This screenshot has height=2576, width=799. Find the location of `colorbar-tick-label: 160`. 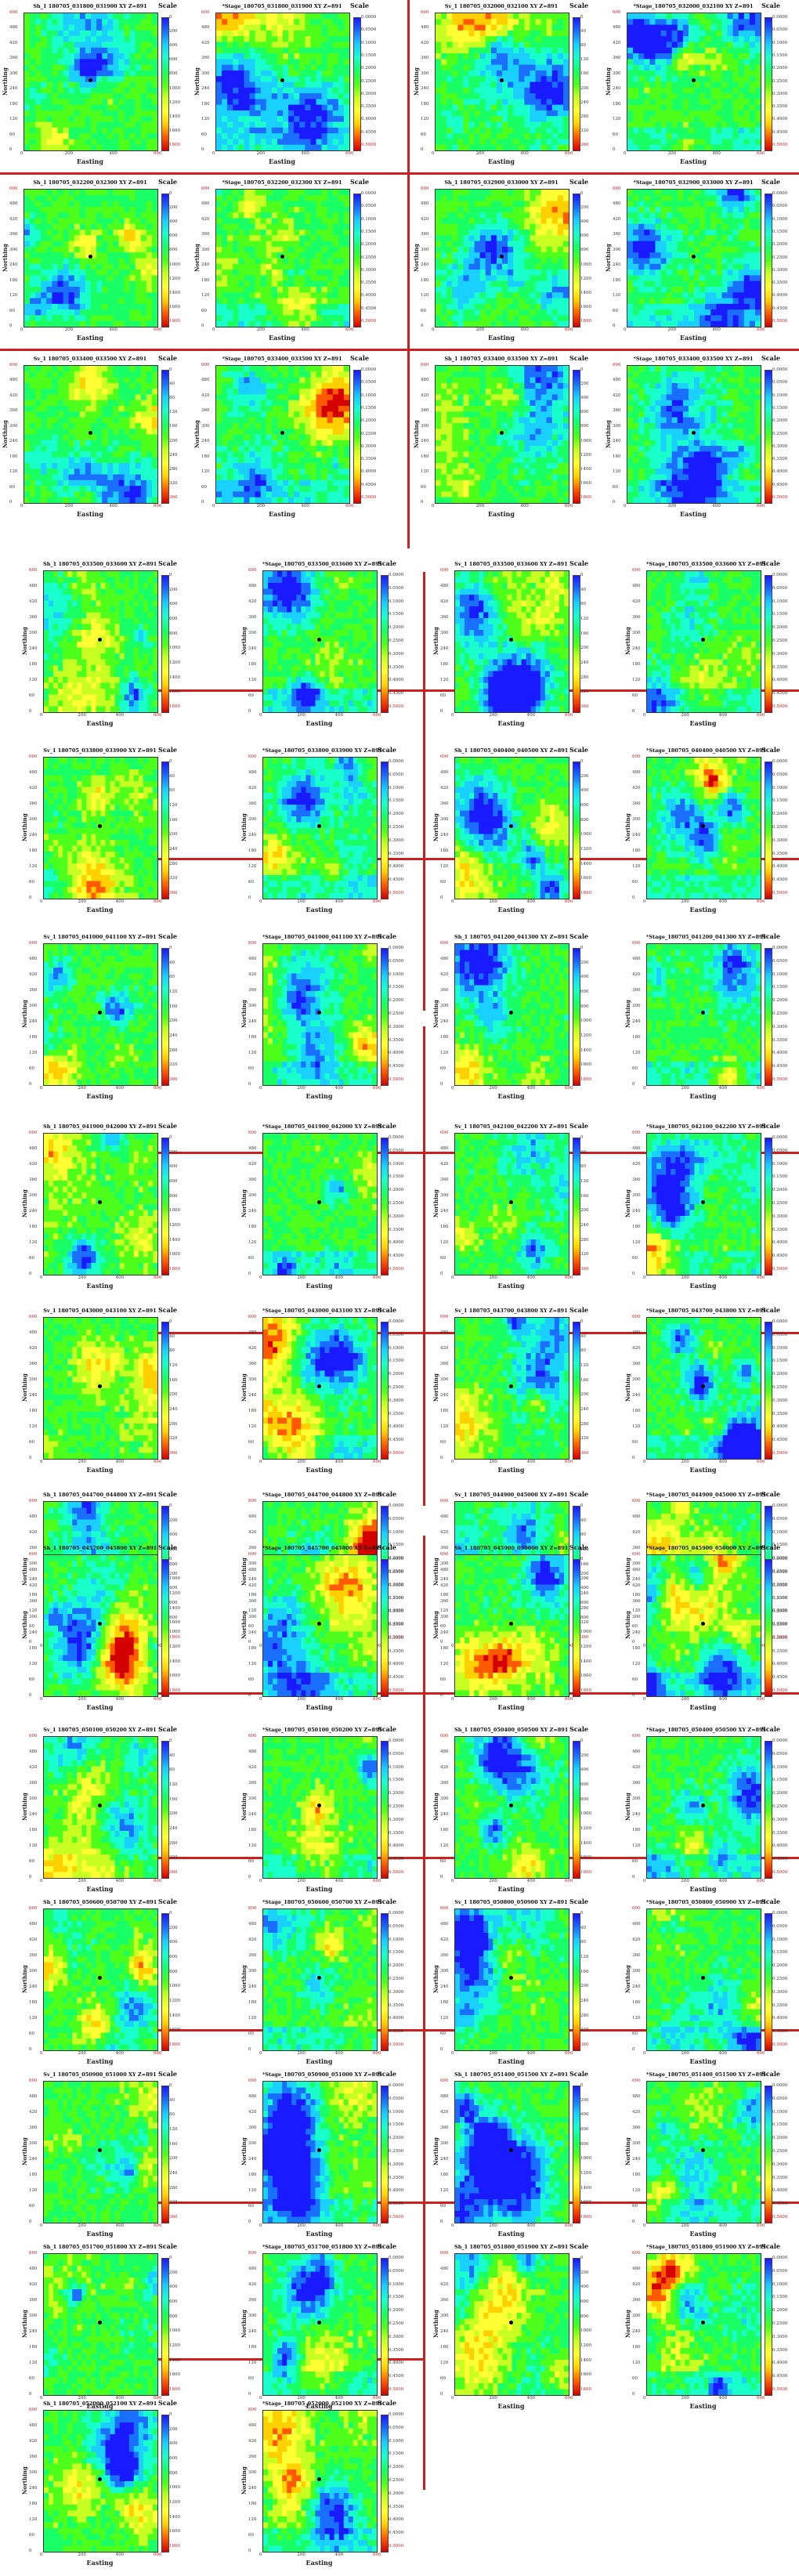

colorbar-tick-label: 160 is located at coordinates (584, 73).